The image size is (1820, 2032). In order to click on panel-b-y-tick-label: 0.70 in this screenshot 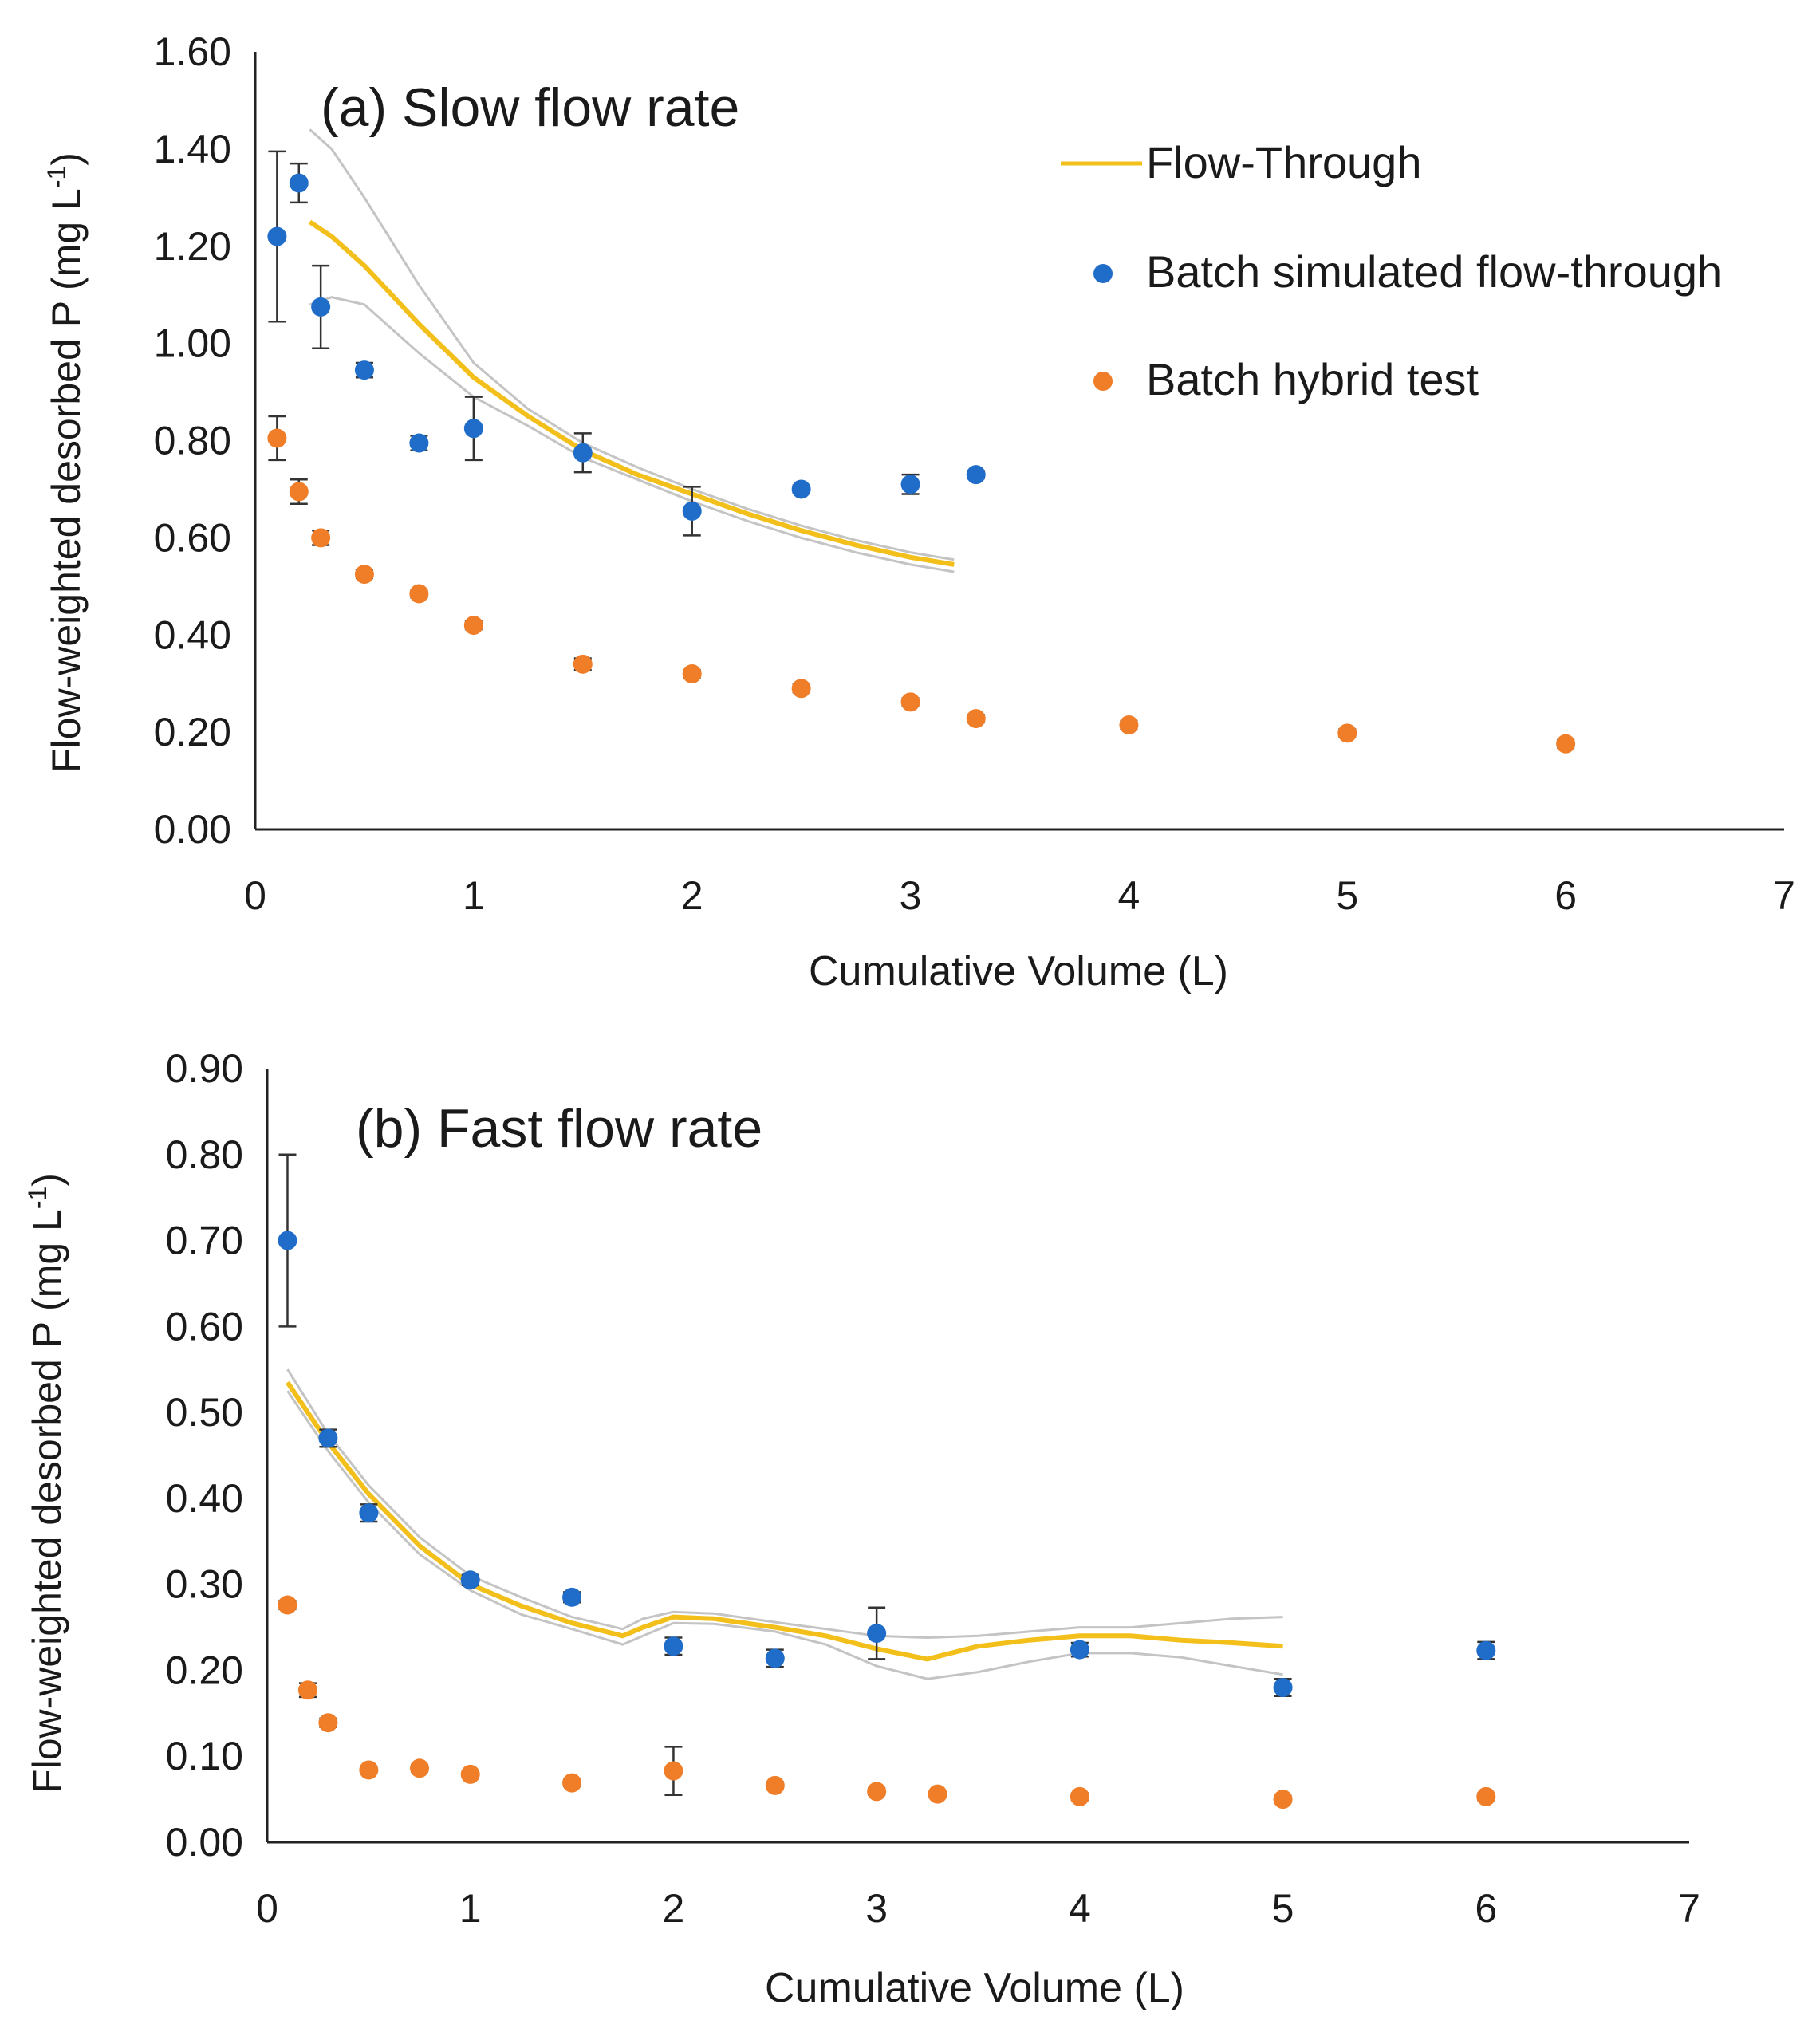, I will do `click(204, 1241)`.